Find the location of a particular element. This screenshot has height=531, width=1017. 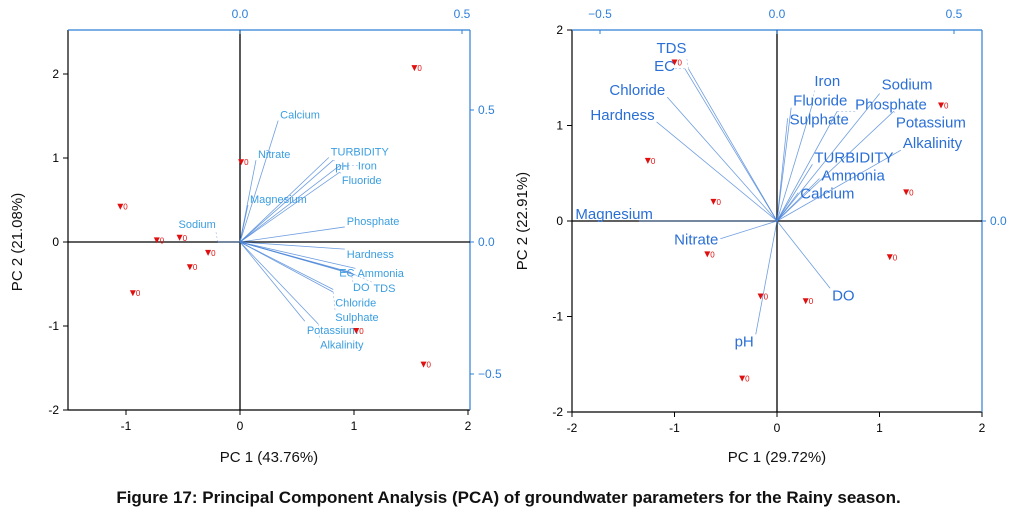

panel2-leader-line-potassium is located at coordinates (895, 113).